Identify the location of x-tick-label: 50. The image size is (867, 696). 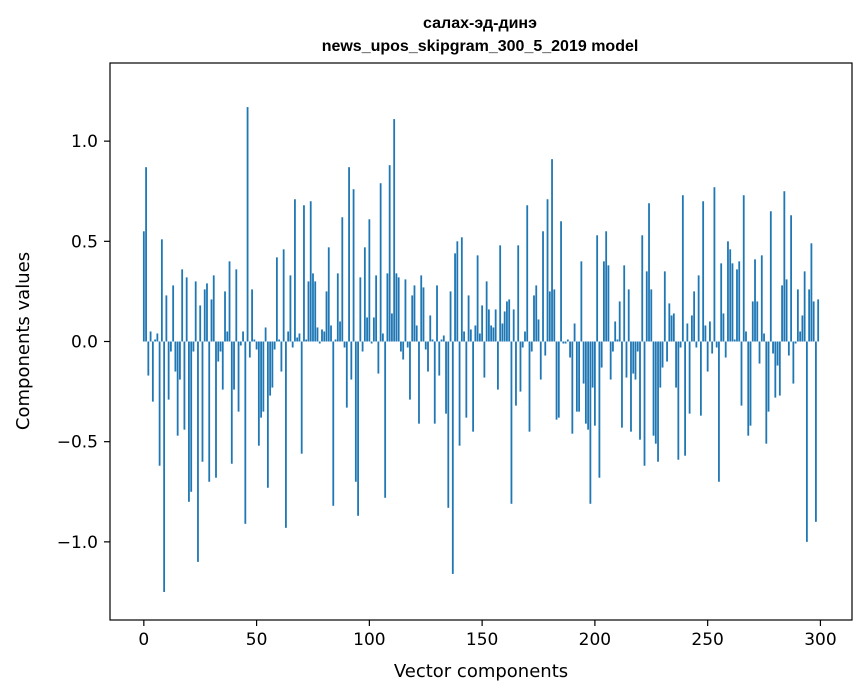
(257, 640).